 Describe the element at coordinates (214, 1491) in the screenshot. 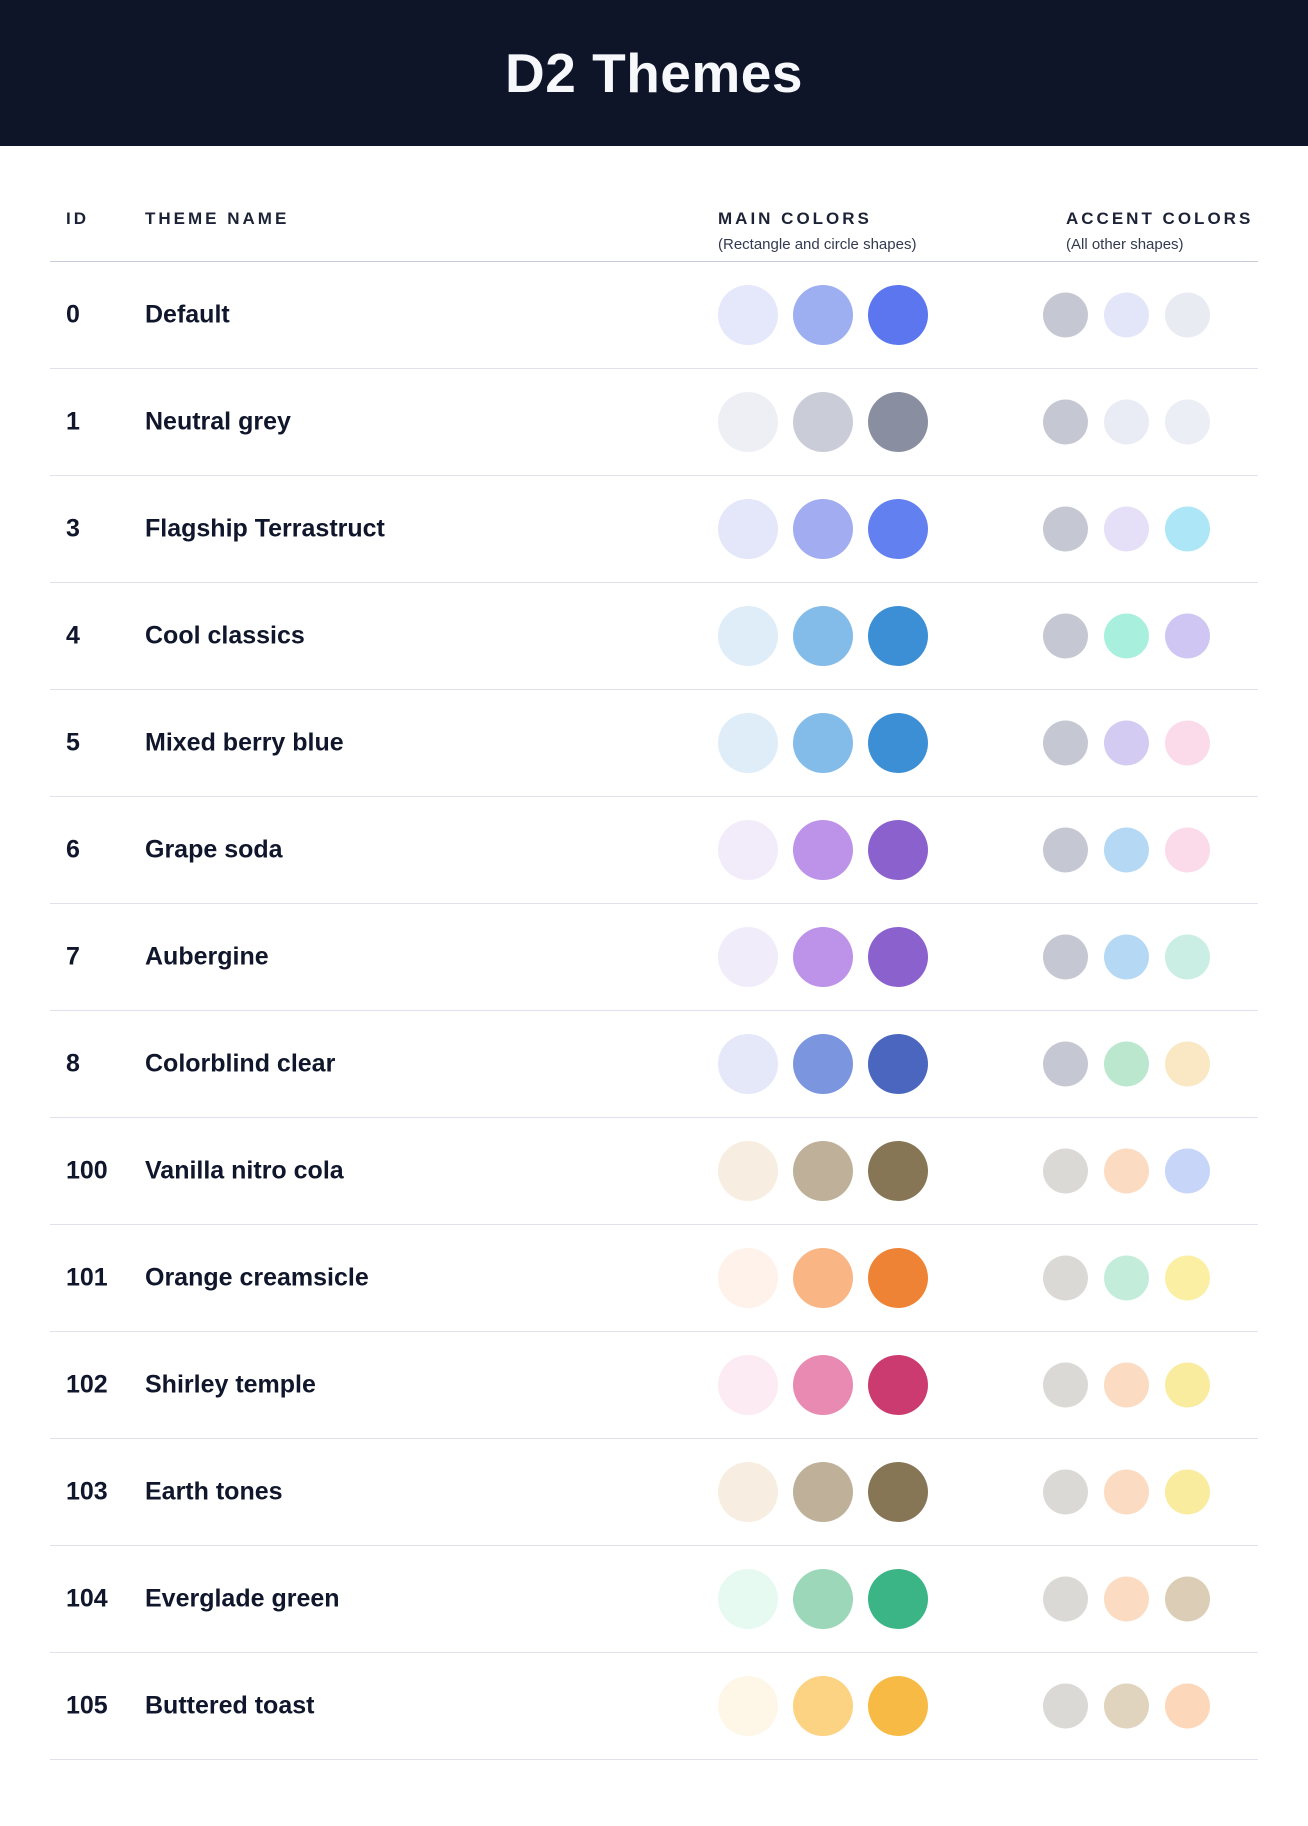

I see `theme-name: Earth tones` at that location.